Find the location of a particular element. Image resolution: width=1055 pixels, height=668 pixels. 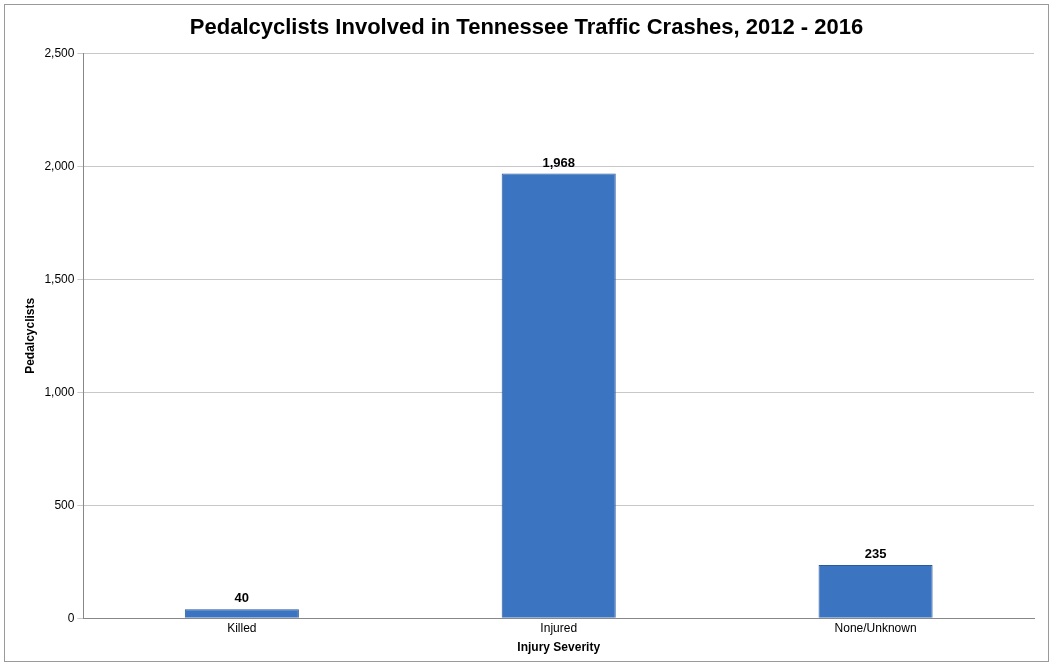

x-tick-label: Killed is located at coordinates (242, 627).